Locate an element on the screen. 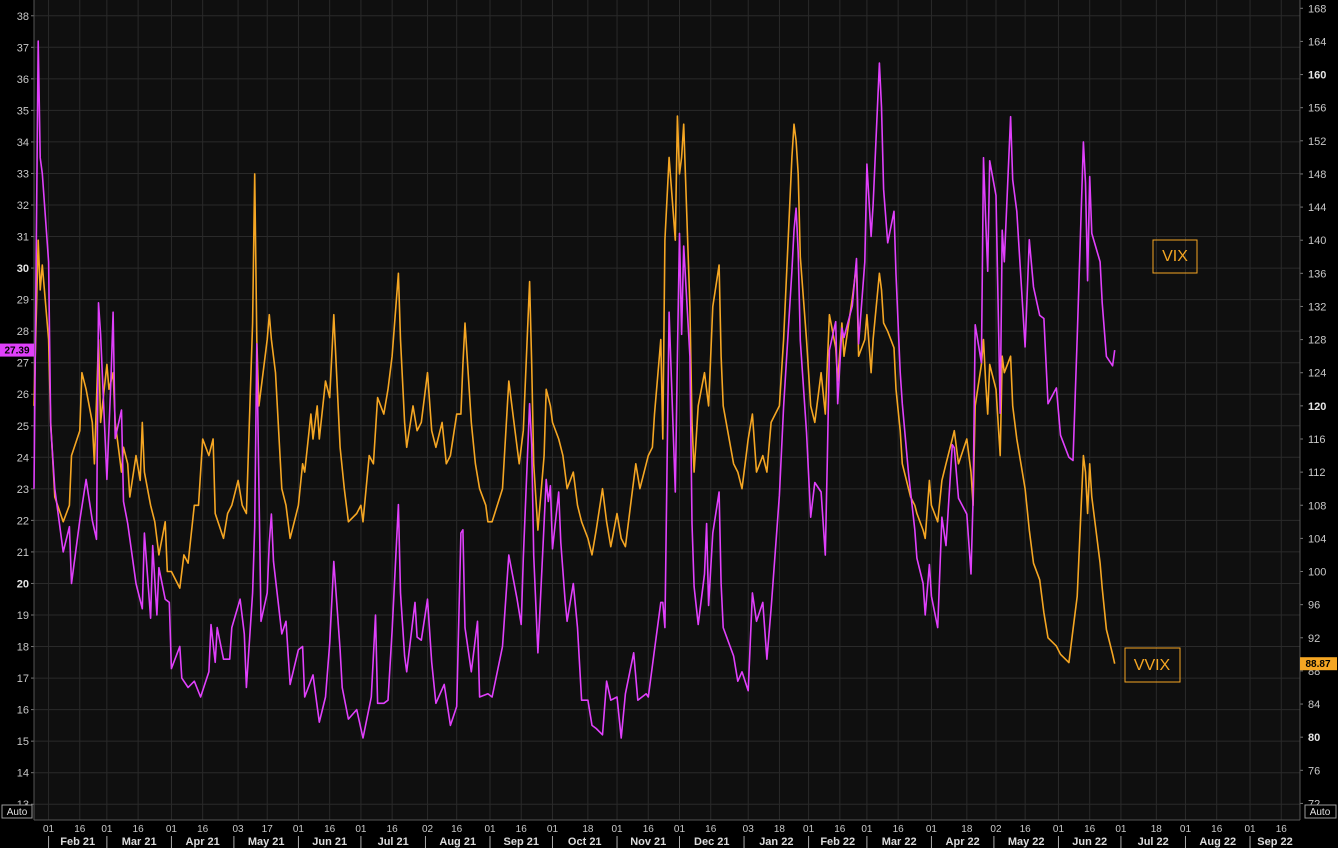 The height and width of the screenshot is (848, 1338). month-label: Mar 21 is located at coordinates (139, 842).